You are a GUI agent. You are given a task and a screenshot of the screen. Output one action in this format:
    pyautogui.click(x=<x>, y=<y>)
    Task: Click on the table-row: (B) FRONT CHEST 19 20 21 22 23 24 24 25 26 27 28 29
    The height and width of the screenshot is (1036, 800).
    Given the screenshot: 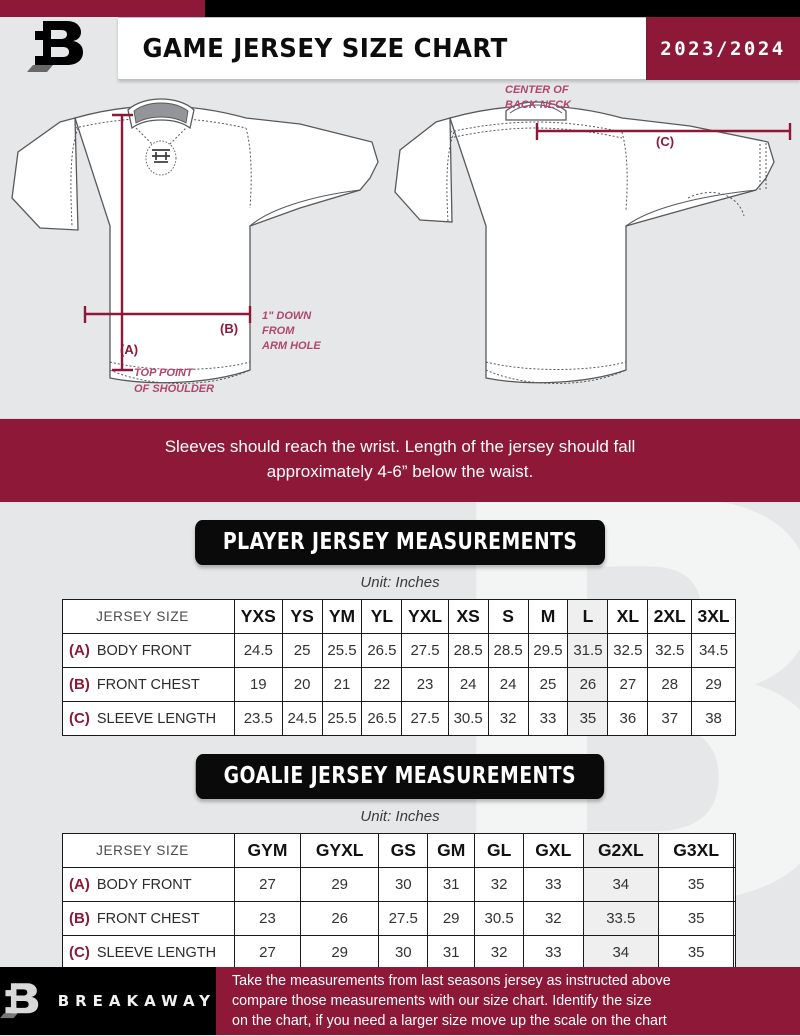 What is the action you would take?
    pyautogui.click(x=399, y=685)
    